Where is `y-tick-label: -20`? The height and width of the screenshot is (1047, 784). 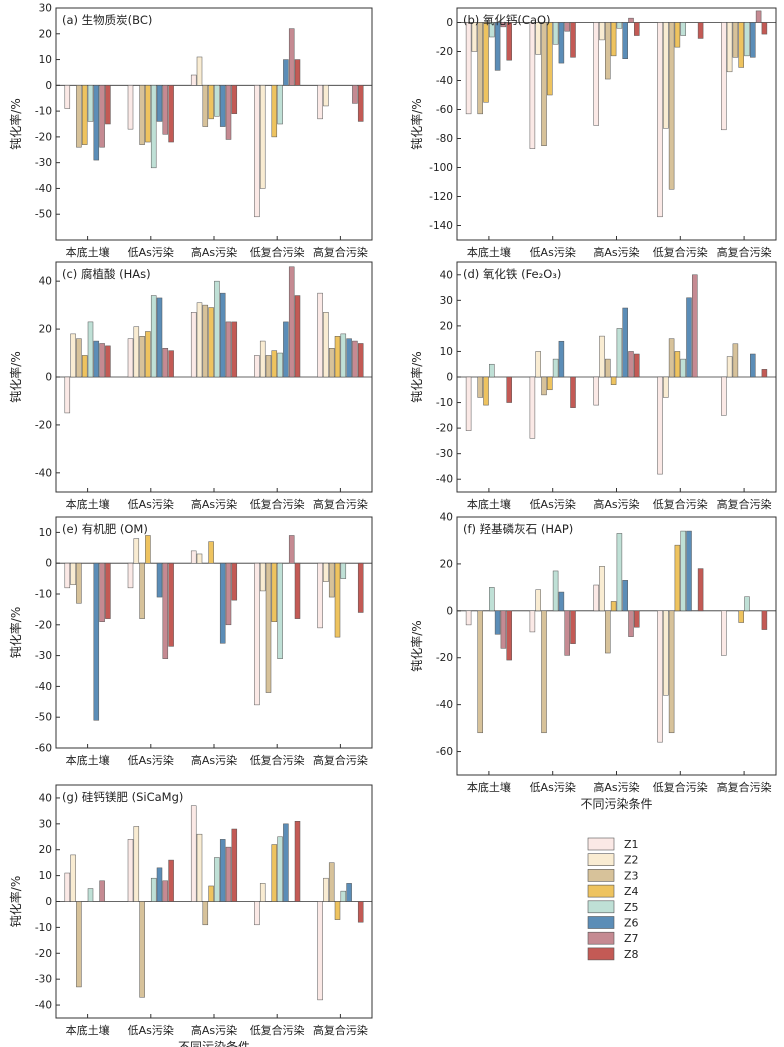 y-tick-label: -20 is located at coordinates (444, 658).